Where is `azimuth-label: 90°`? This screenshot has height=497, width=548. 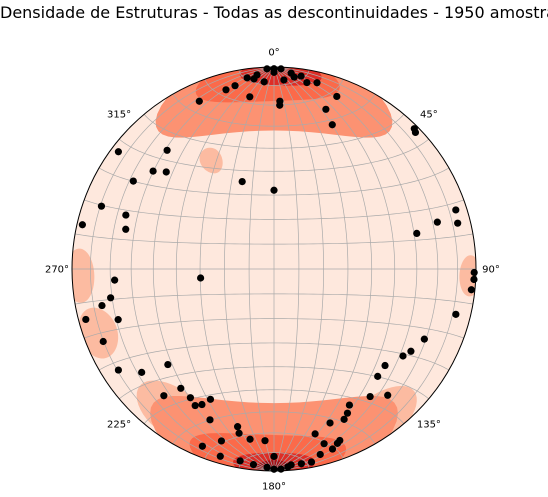
azimuth-label: 90° is located at coordinates (491, 270).